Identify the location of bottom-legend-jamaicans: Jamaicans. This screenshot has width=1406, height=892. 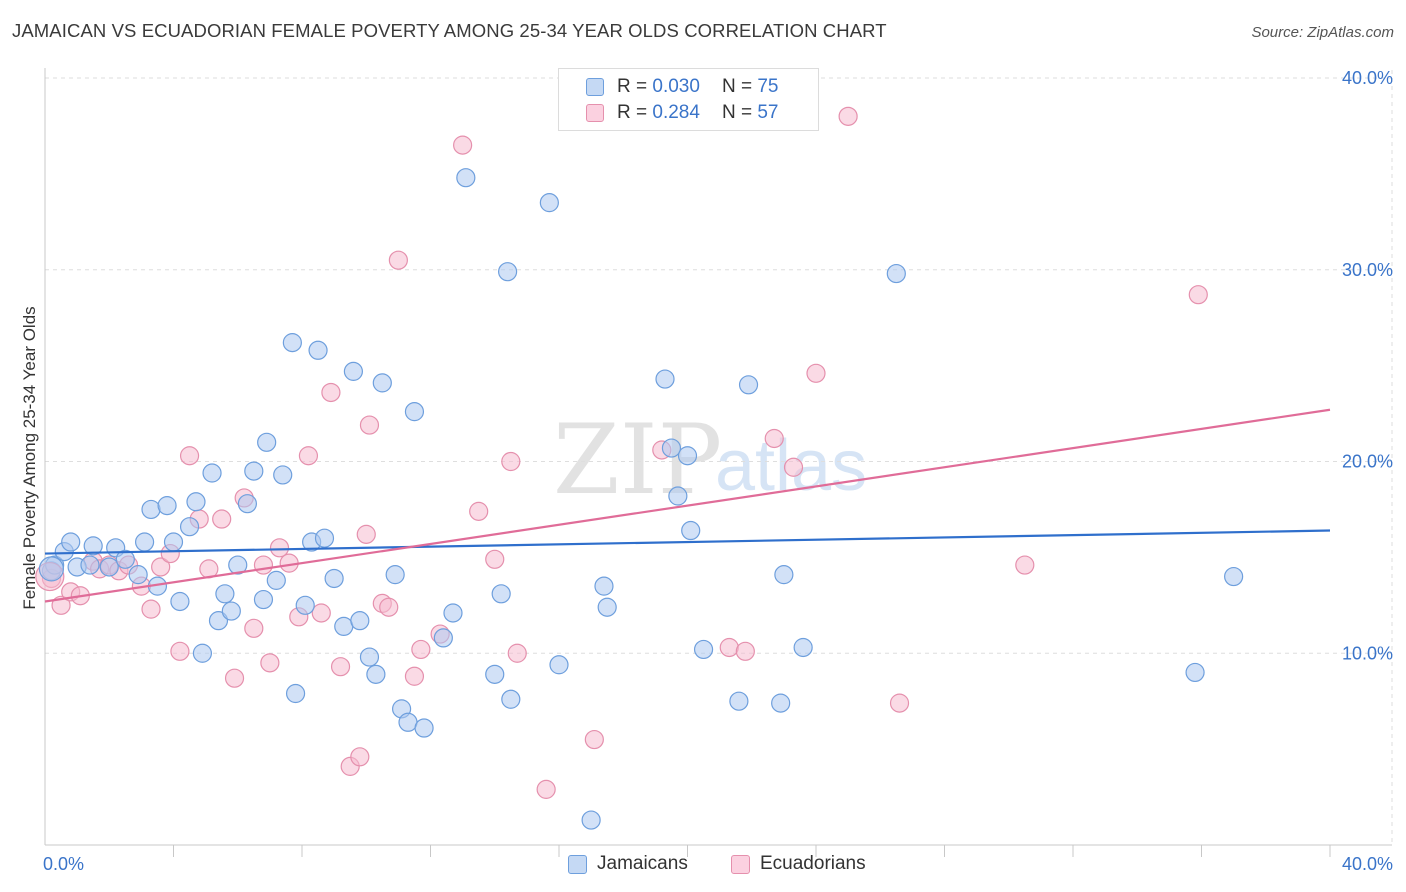
(628, 864).